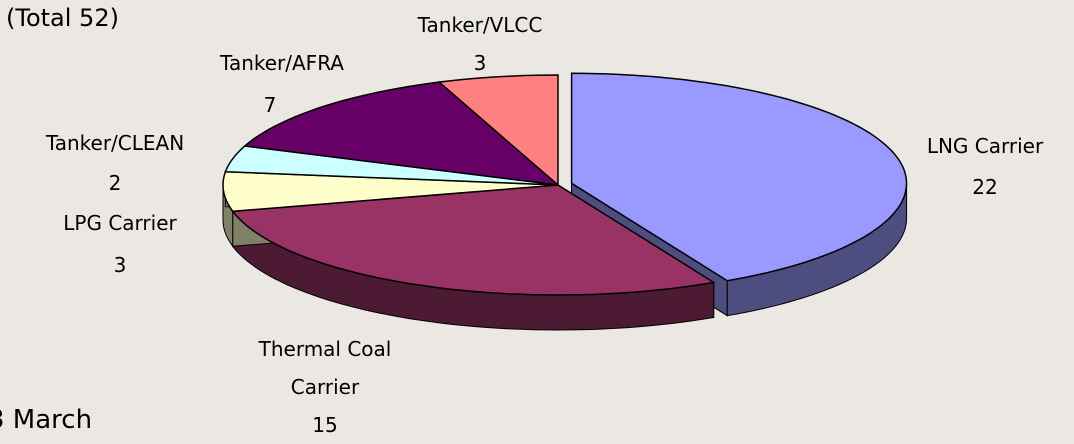 This screenshot has height=444, width=1074. I want to click on slice-label: Tanker/VLCC, so click(480, 25).